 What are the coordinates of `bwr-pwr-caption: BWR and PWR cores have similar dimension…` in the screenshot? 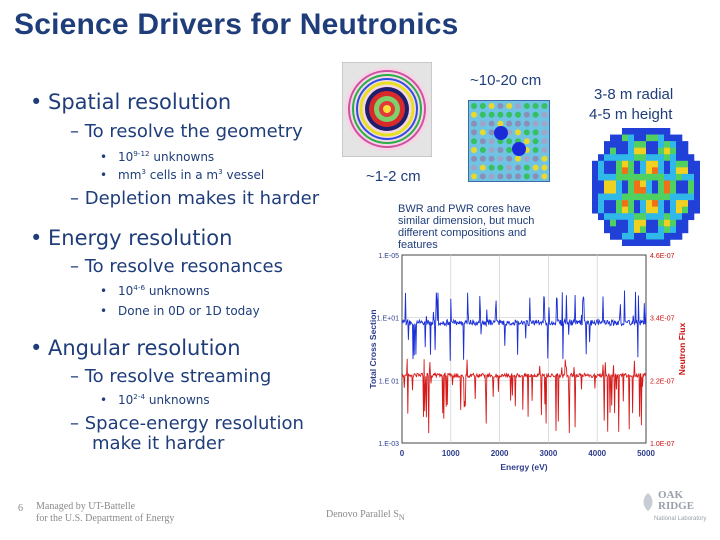 It's located at (466, 227).